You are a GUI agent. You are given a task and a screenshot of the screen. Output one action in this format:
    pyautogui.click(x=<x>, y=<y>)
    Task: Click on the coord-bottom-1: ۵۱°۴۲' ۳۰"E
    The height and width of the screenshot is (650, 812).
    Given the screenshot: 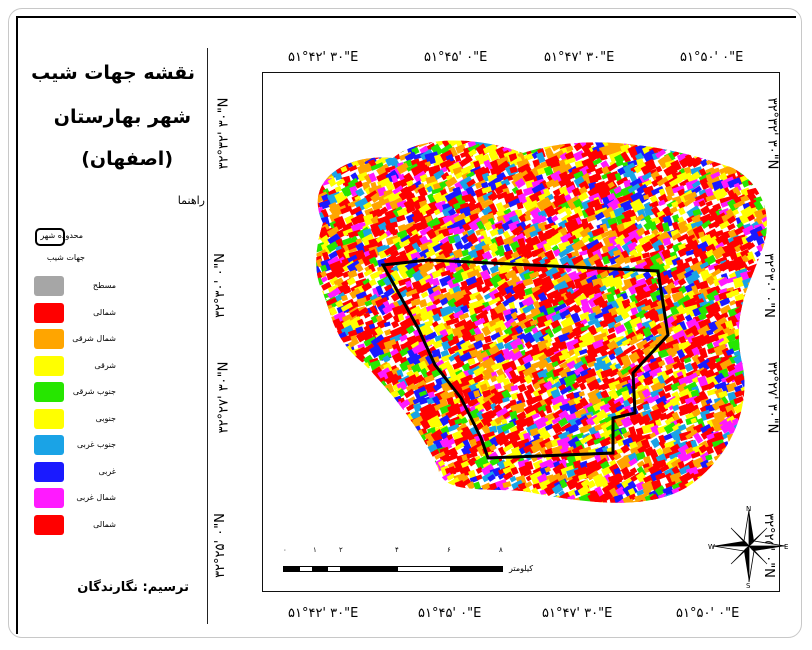 What is the action you would take?
    pyautogui.click(x=323, y=613)
    